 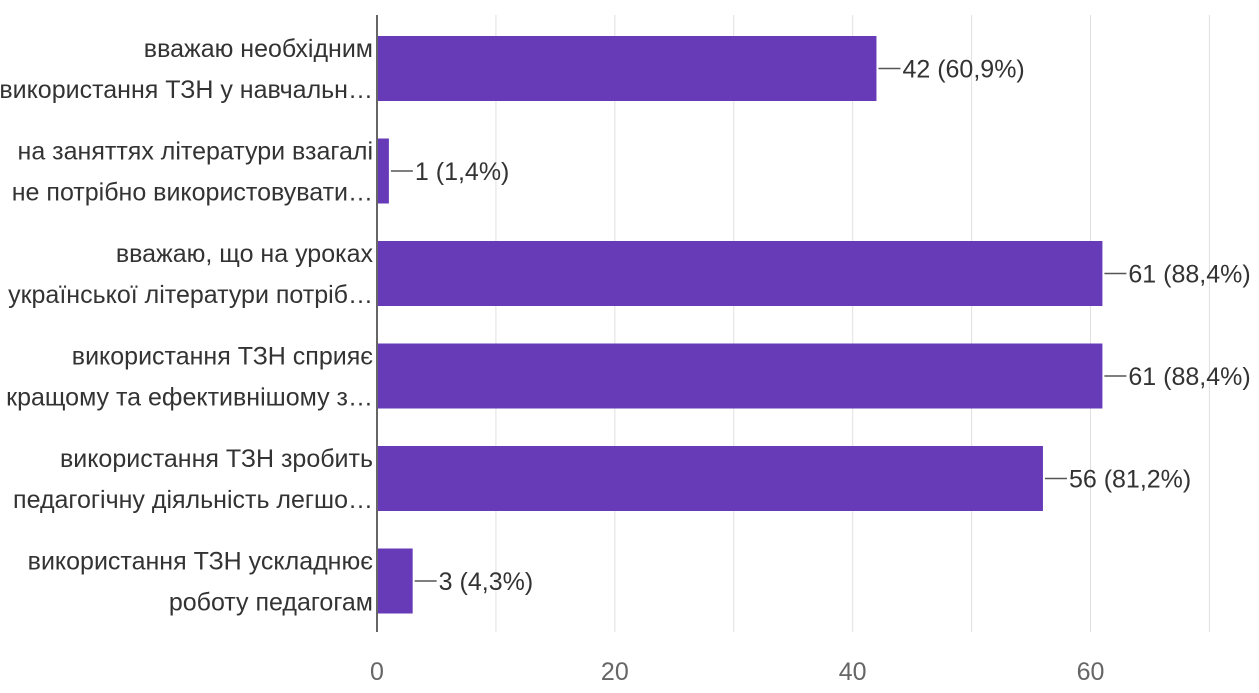 What do you see at coordinates (853, 672) in the screenshot?
I see `x-tick-label: 40` at bounding box center [853, 672].